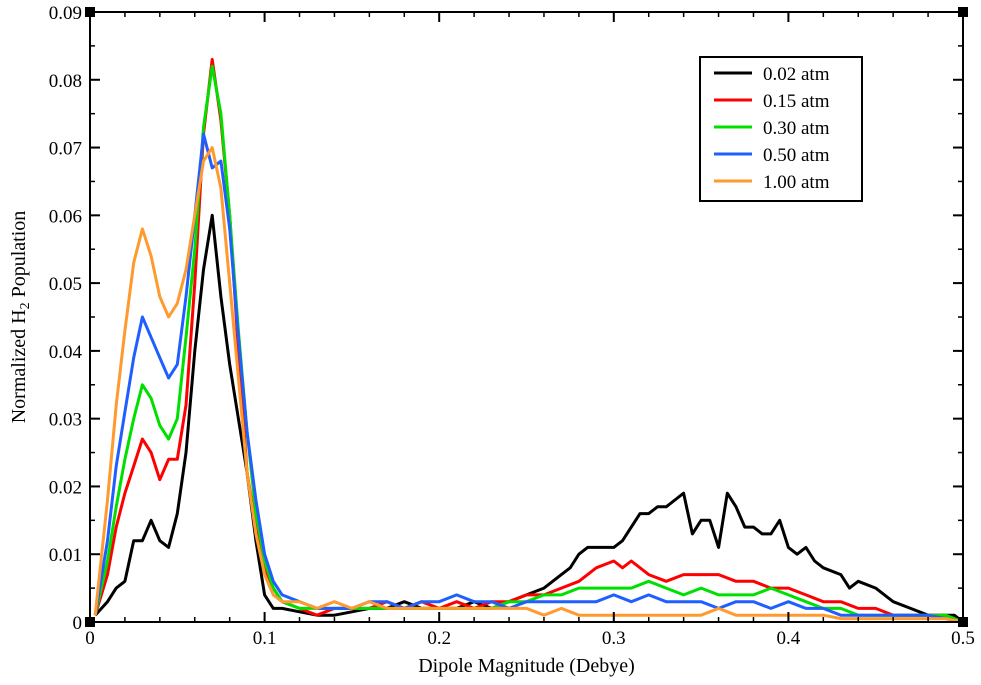 The height and width of the screenshot is (685, 981). I want to click on x-tick-label: 0, so click(90, 638).